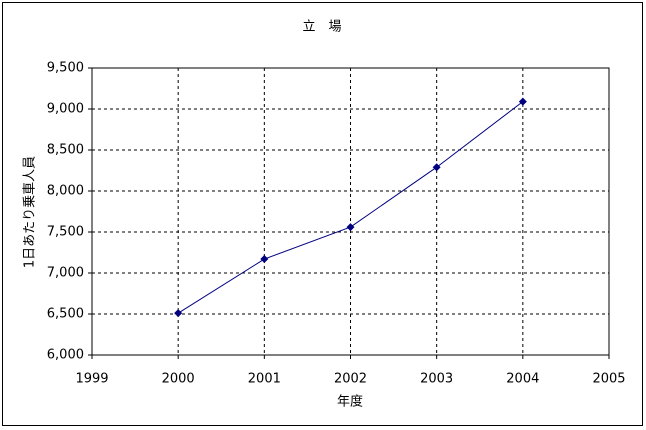 The image size is (646, 430). What do you see at coordinates (522, 379) in the screenshot?
I see `x-tick-label: 2004` at bounding box center [522, 379].